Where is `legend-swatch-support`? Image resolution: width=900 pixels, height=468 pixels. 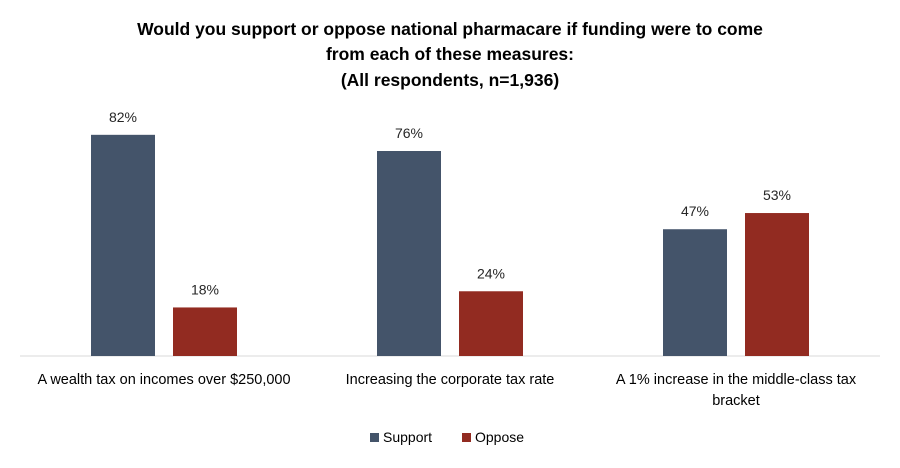 legend-swatch-support is located at coordinates (374, 437).